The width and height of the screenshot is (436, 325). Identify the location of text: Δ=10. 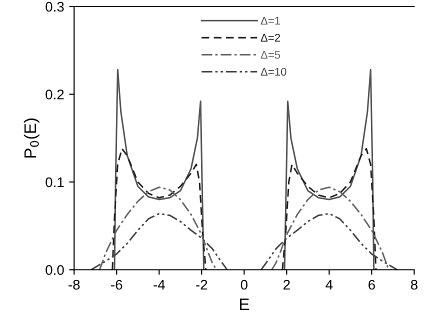
(273, 72).